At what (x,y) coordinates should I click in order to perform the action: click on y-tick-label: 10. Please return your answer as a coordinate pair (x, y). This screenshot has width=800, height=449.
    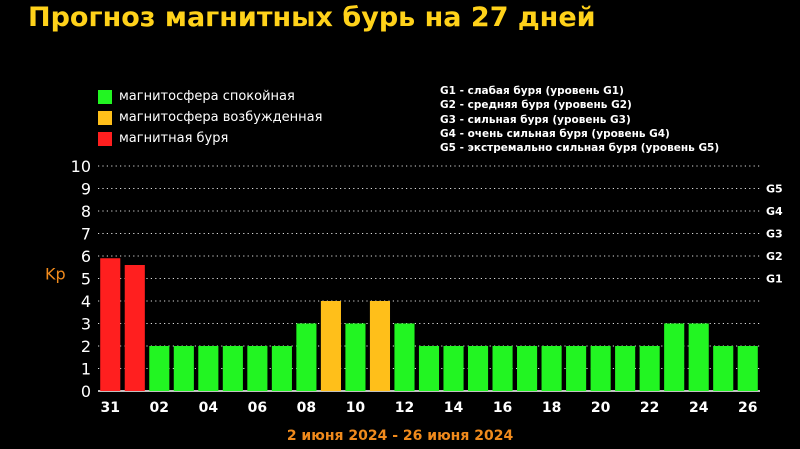
    Looking at the image, I should click on (81, 166).